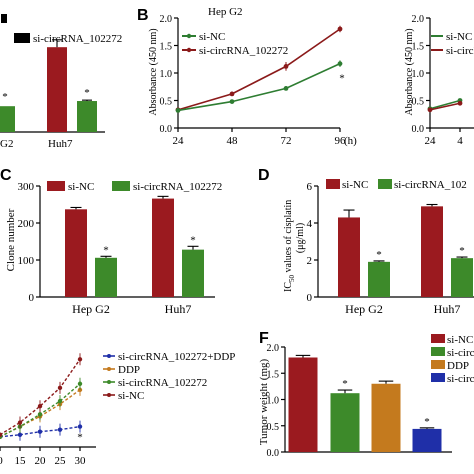 This screenshot has height=474, width=474. What do you see at coordinates (81, 461) in the screenshot?
I see `panel-e-x-tick-label: 30` at bounding box center [81, 461].